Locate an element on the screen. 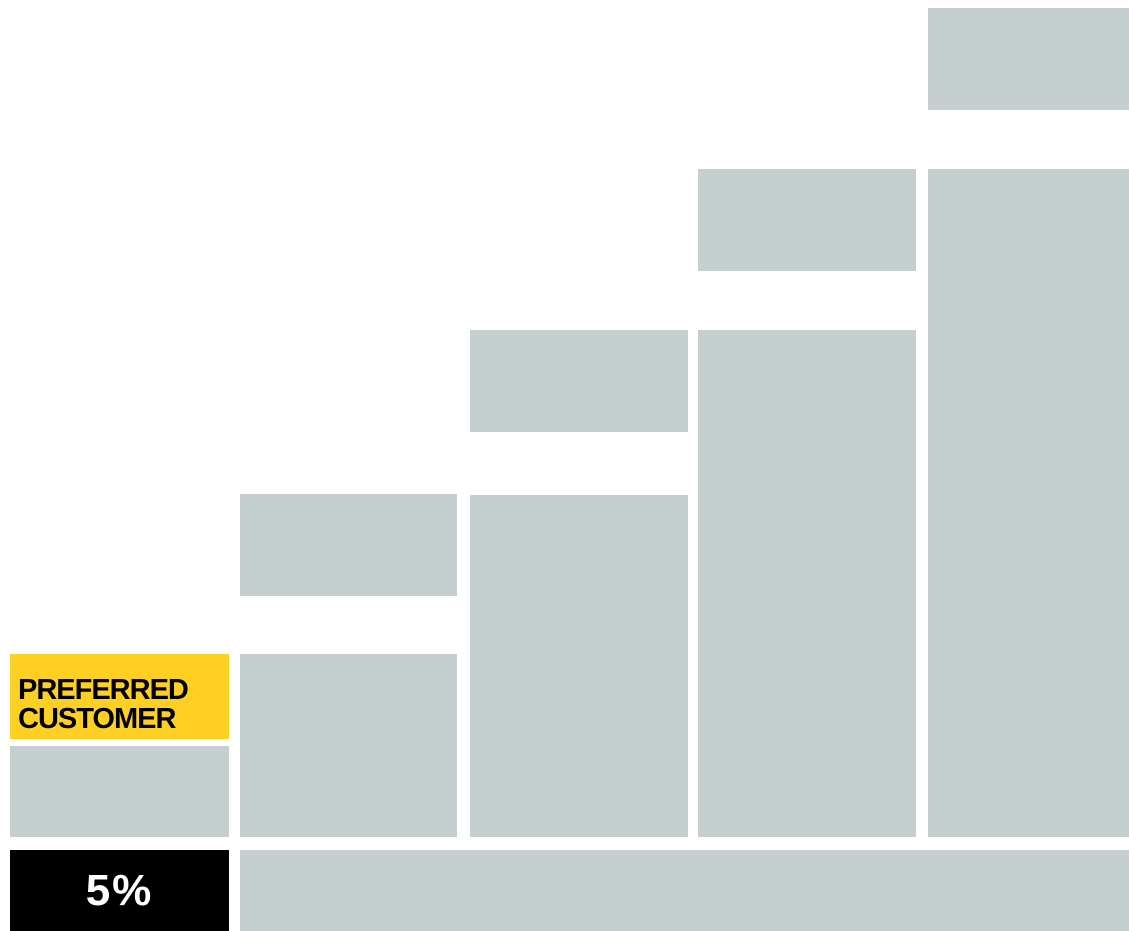 This screenshot has width=1129, height=931. tier-label-line2: CUSTOMER is located at coordinates (97, 719).